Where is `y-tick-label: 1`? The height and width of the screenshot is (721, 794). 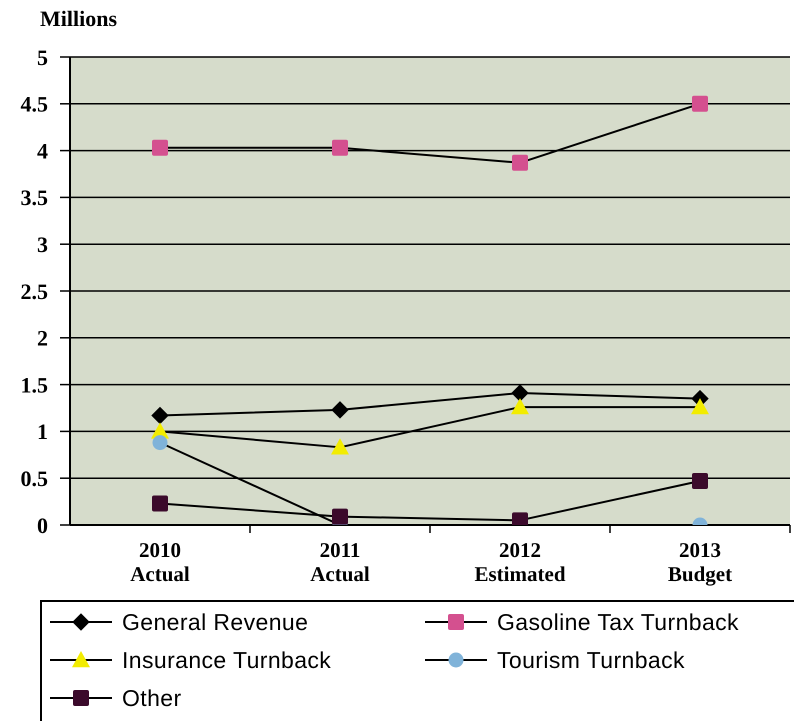
y-tick-label: 1 is located at coordinates (42, 431).